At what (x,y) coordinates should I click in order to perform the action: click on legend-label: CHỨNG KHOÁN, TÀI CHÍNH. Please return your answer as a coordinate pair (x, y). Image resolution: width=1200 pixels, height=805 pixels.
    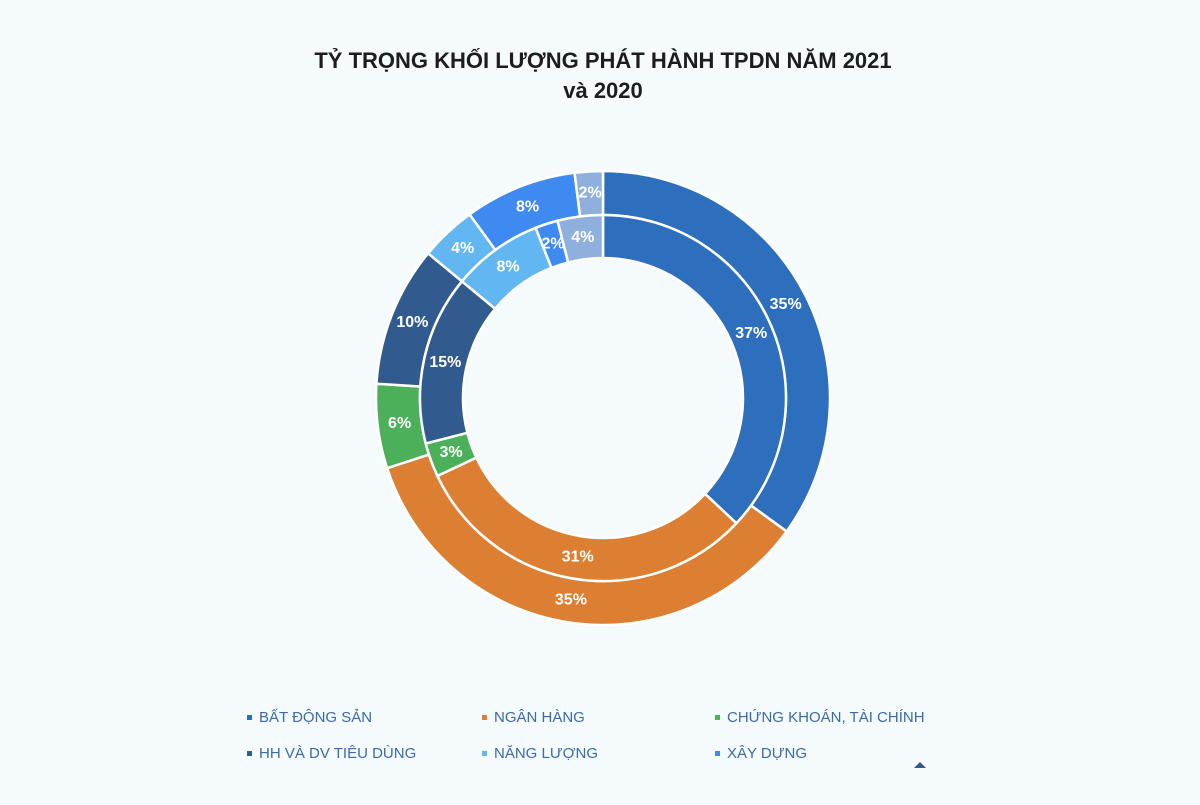
    Looking at the image, I should click on (826, 717).